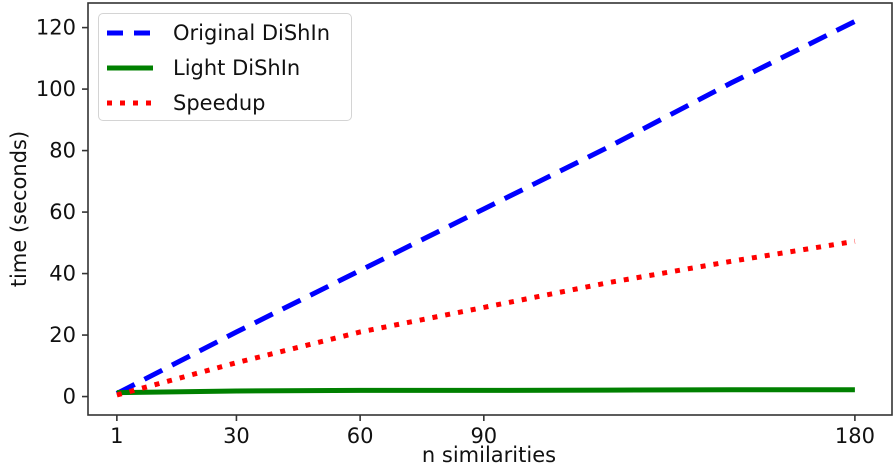  I want to click on y-tick-label: 0, so click(69, 397).